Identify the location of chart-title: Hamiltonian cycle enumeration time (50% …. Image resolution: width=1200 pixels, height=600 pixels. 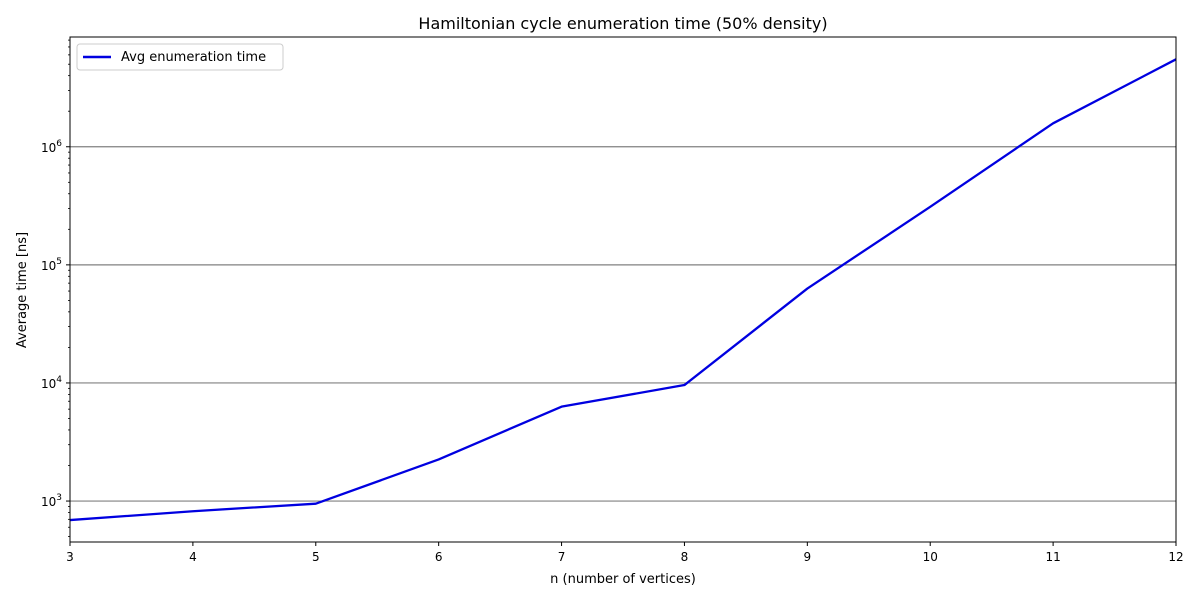
(622, 23).